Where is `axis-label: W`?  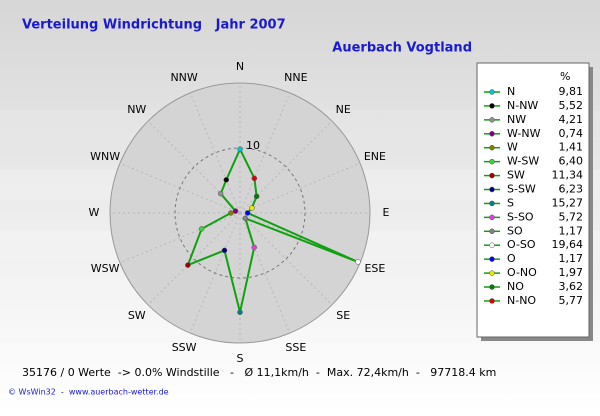 axis-label: W is located at coordinates (94, 212).